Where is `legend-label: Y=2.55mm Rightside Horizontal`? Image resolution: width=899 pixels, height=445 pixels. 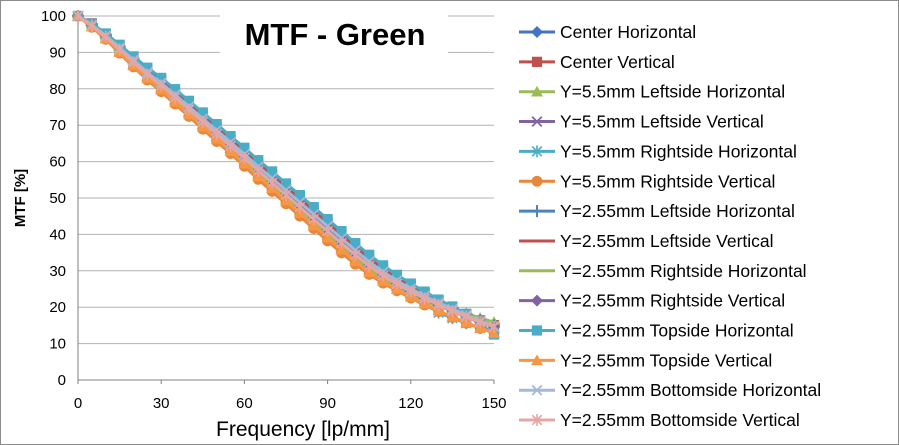
legend-label: Y=2.55mm Rightside Horizontal is located at coordinates (683, 271).